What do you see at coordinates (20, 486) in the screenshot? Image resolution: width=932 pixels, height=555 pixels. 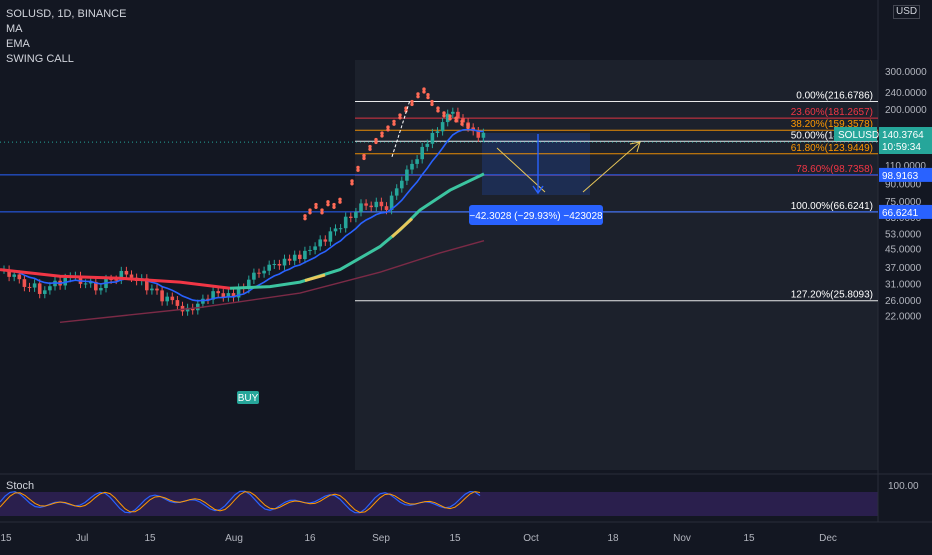 I see `stoch-title: Stoch` at bounding box center [20, 486].